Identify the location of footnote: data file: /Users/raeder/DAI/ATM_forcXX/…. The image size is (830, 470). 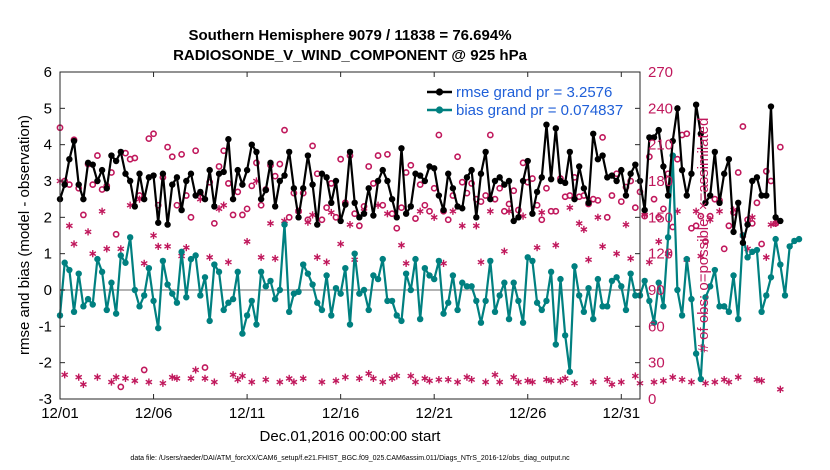
(350, 458).